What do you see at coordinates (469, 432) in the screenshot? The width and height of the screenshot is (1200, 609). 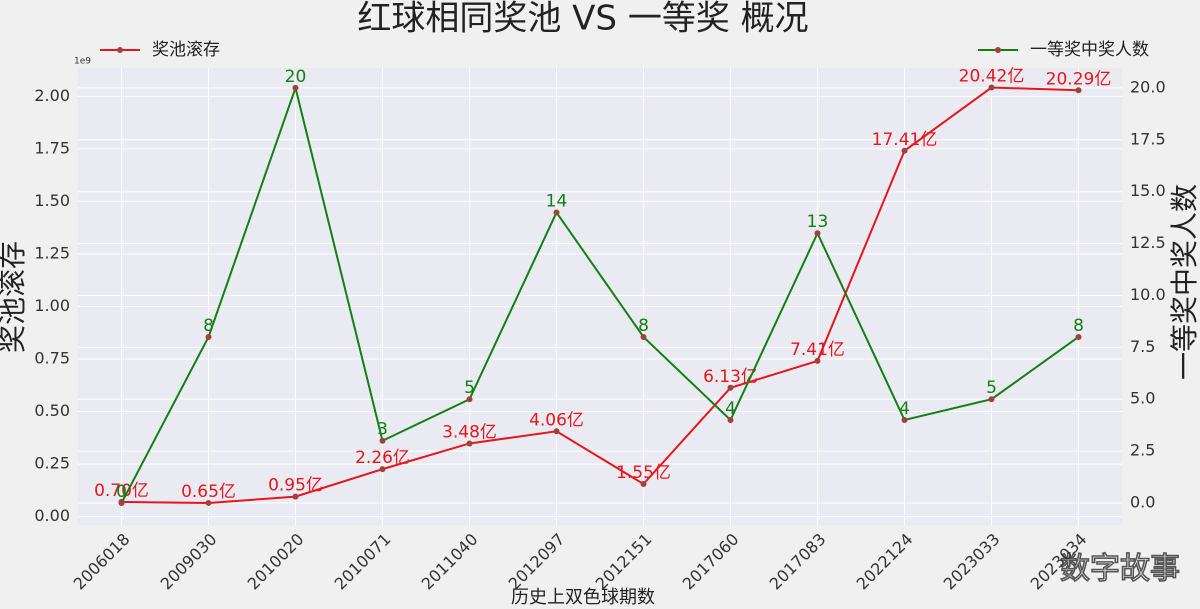 I see `data-label: 3.48亿` at bounding box center [469, 432].